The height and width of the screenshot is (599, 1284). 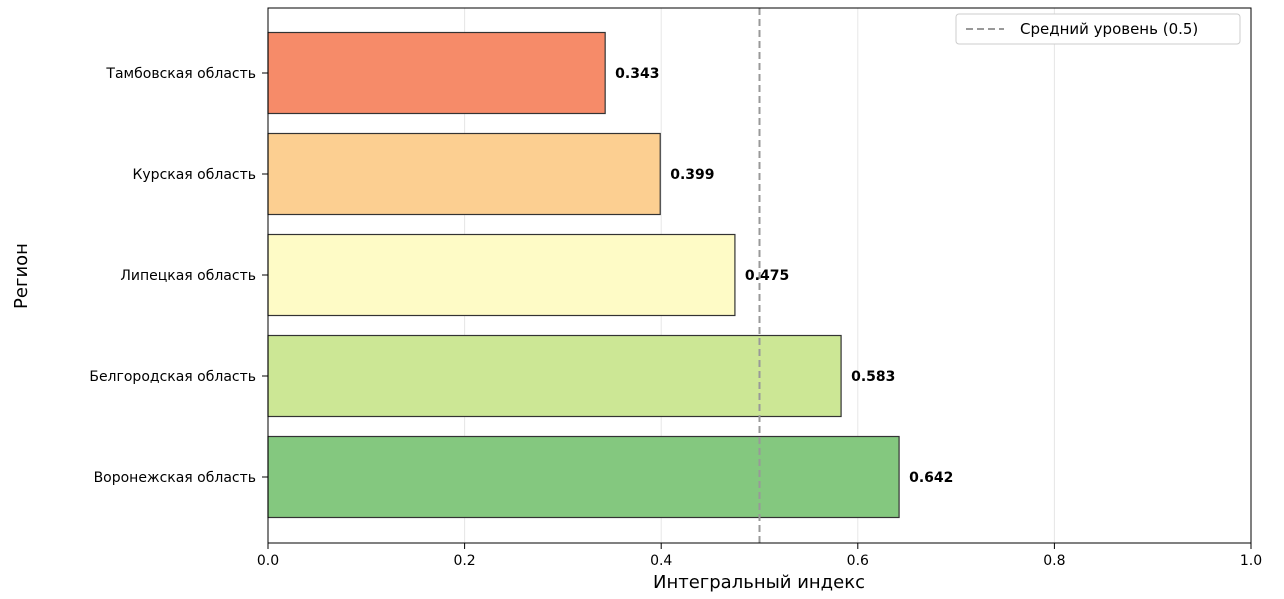 I want to click on x-tick-label: 0.2, so click(x=464, y=561).